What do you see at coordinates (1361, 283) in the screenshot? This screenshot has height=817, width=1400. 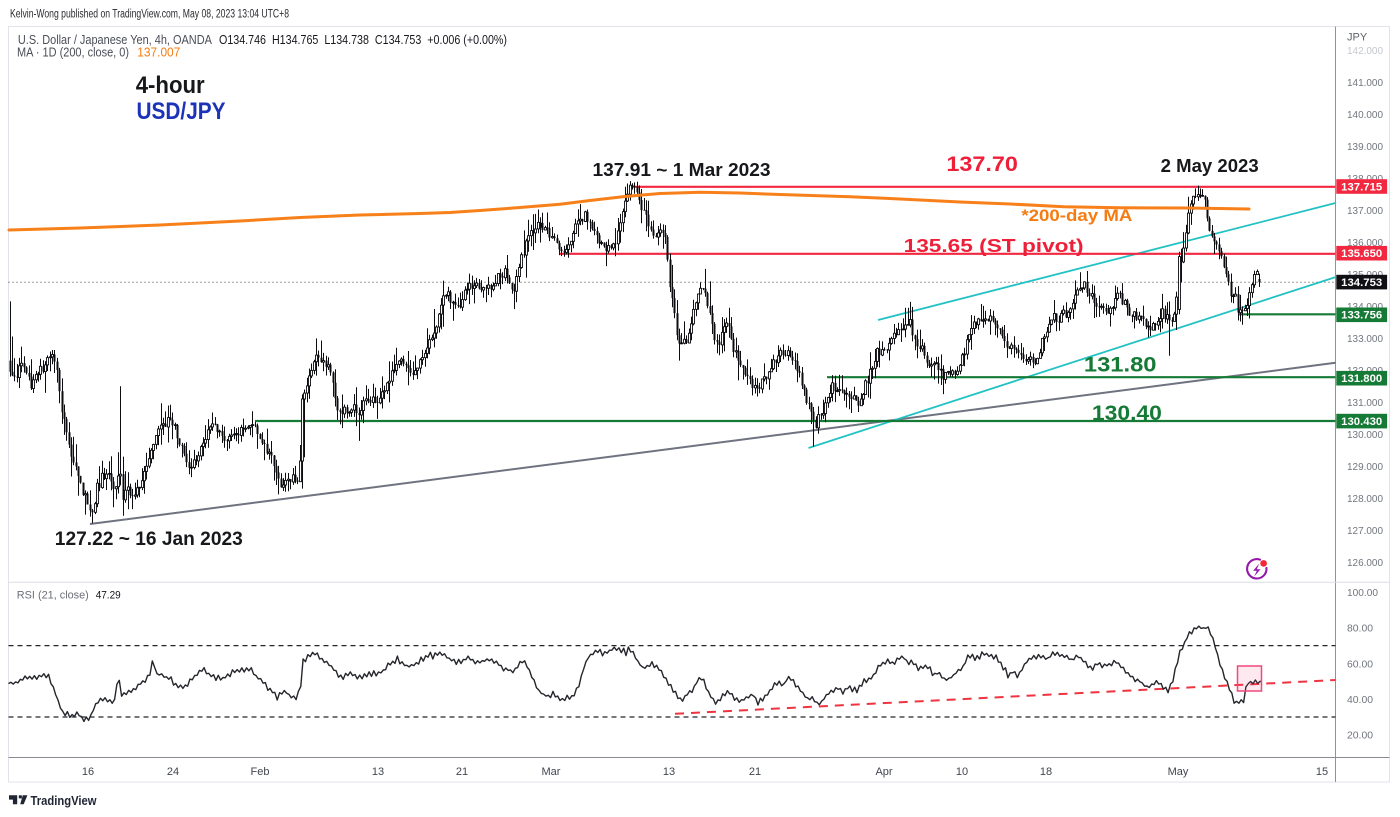 I see `svg-text: 134.753` at bounding box center [1361, 283].